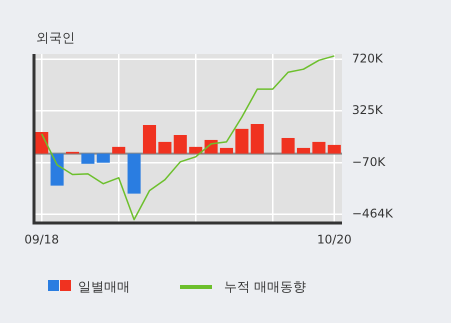 Image resolution: width=451 pixels, height=323 pixels. Describe the element at coordinates (368, 58) in the screenshot. I see `y-tick-label: 720K` at that location.